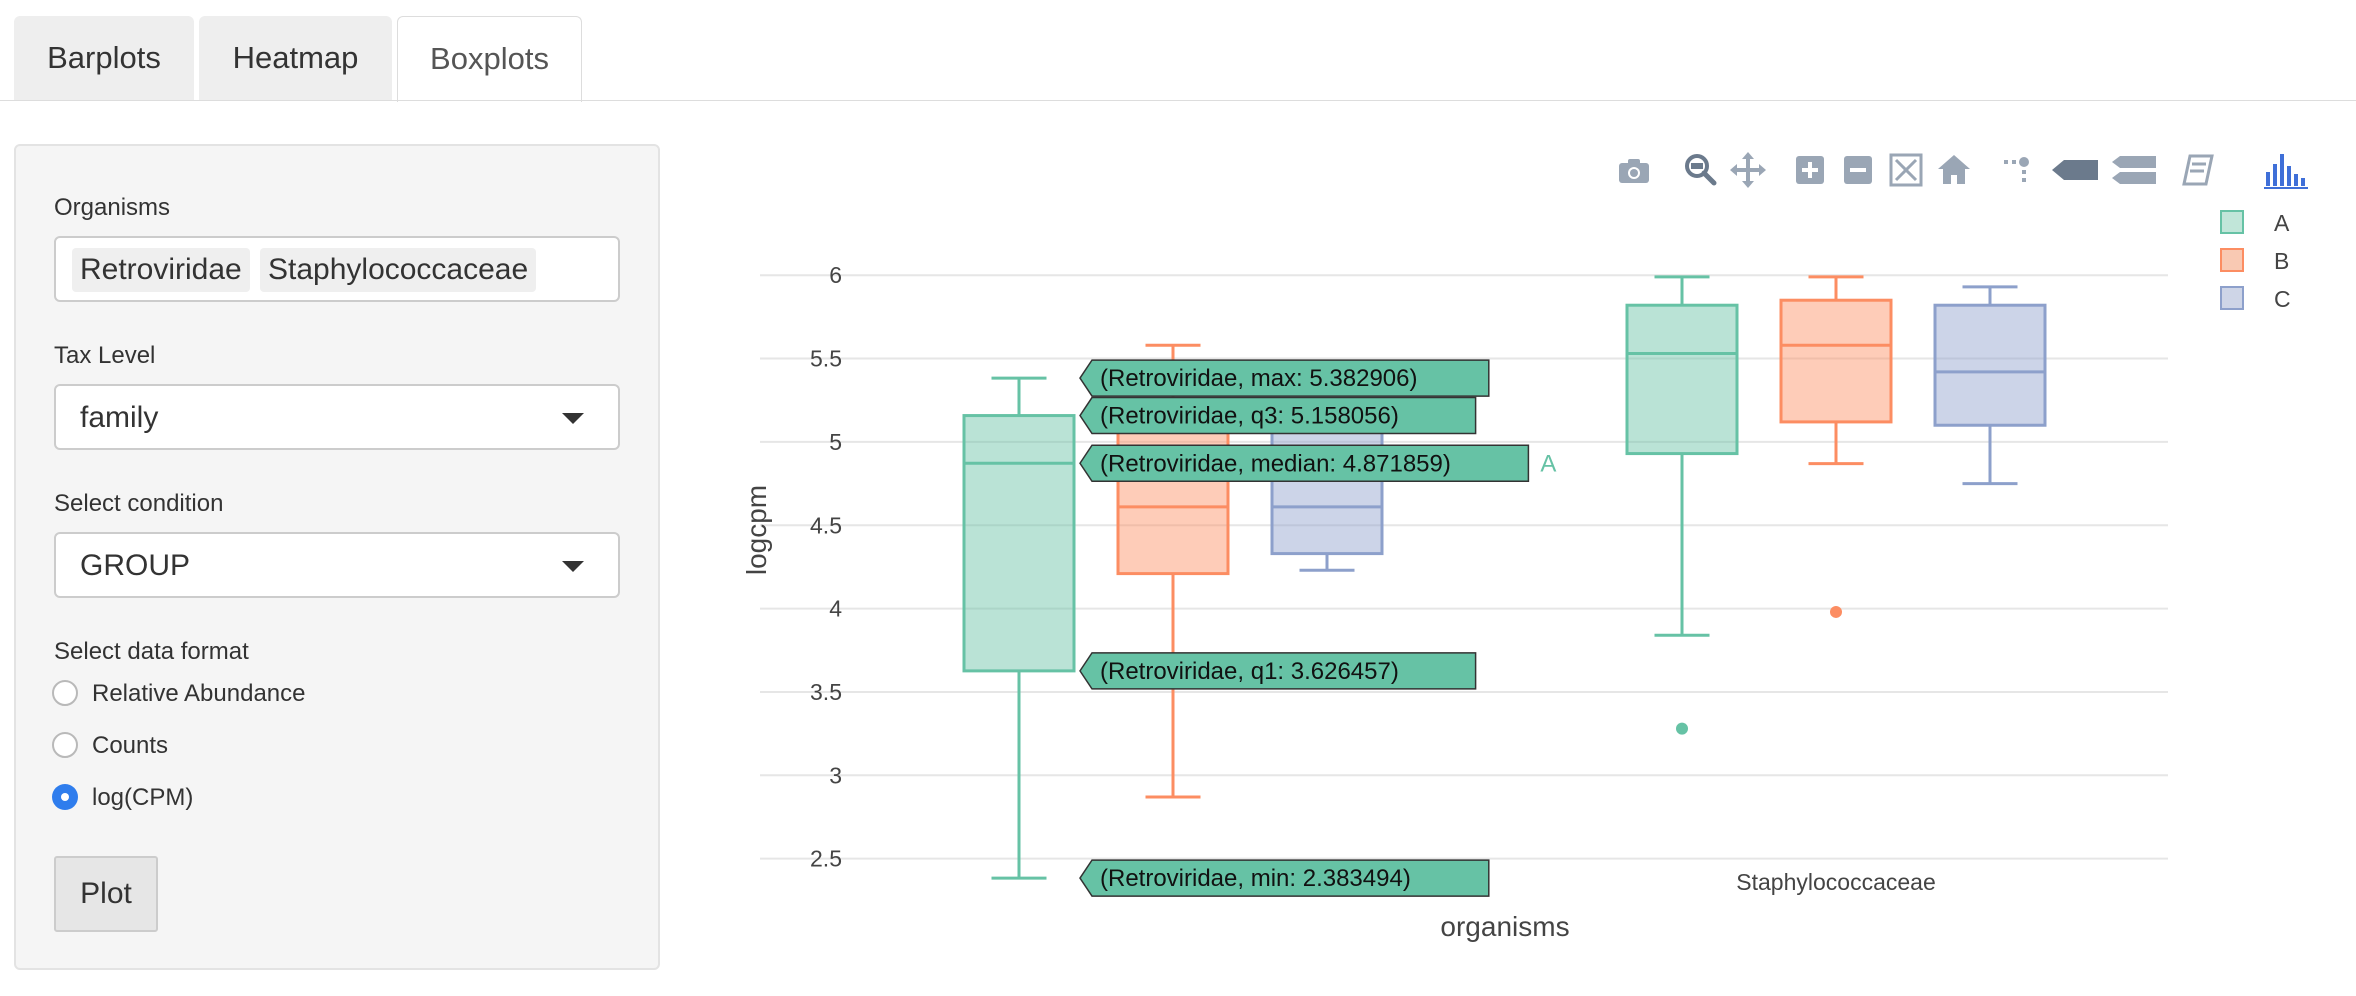  What do you see at coordinates (756, 530) in the screenshot?
I see `y-axis-title: logcpm` at bounding box center [756, 530].